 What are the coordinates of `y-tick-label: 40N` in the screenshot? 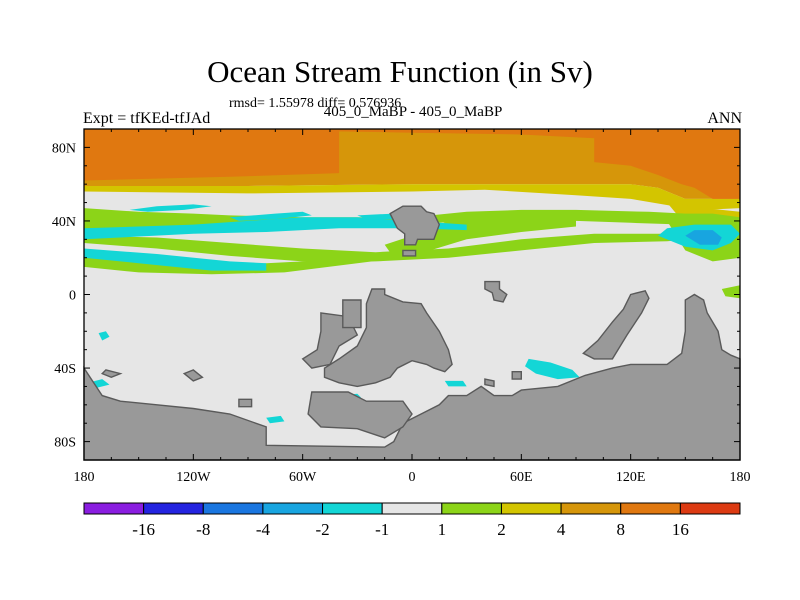 It's located at (64, 222).